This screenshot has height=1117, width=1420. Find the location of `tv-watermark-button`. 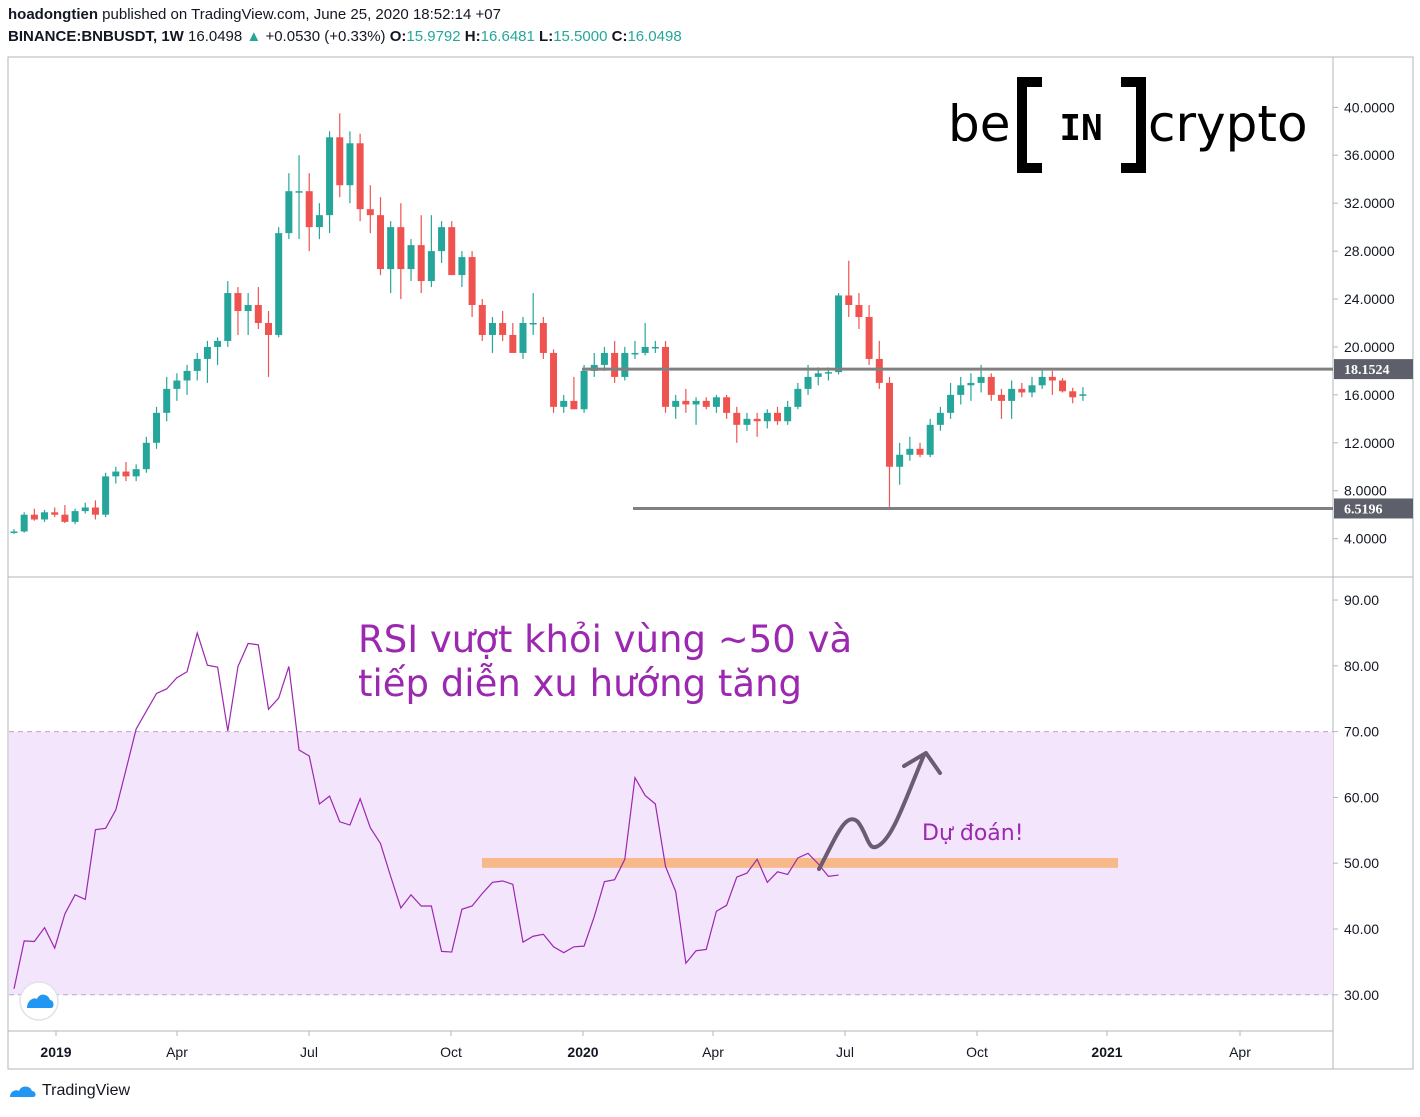

tv-watermark-button is located at coordinates (39, 1001).